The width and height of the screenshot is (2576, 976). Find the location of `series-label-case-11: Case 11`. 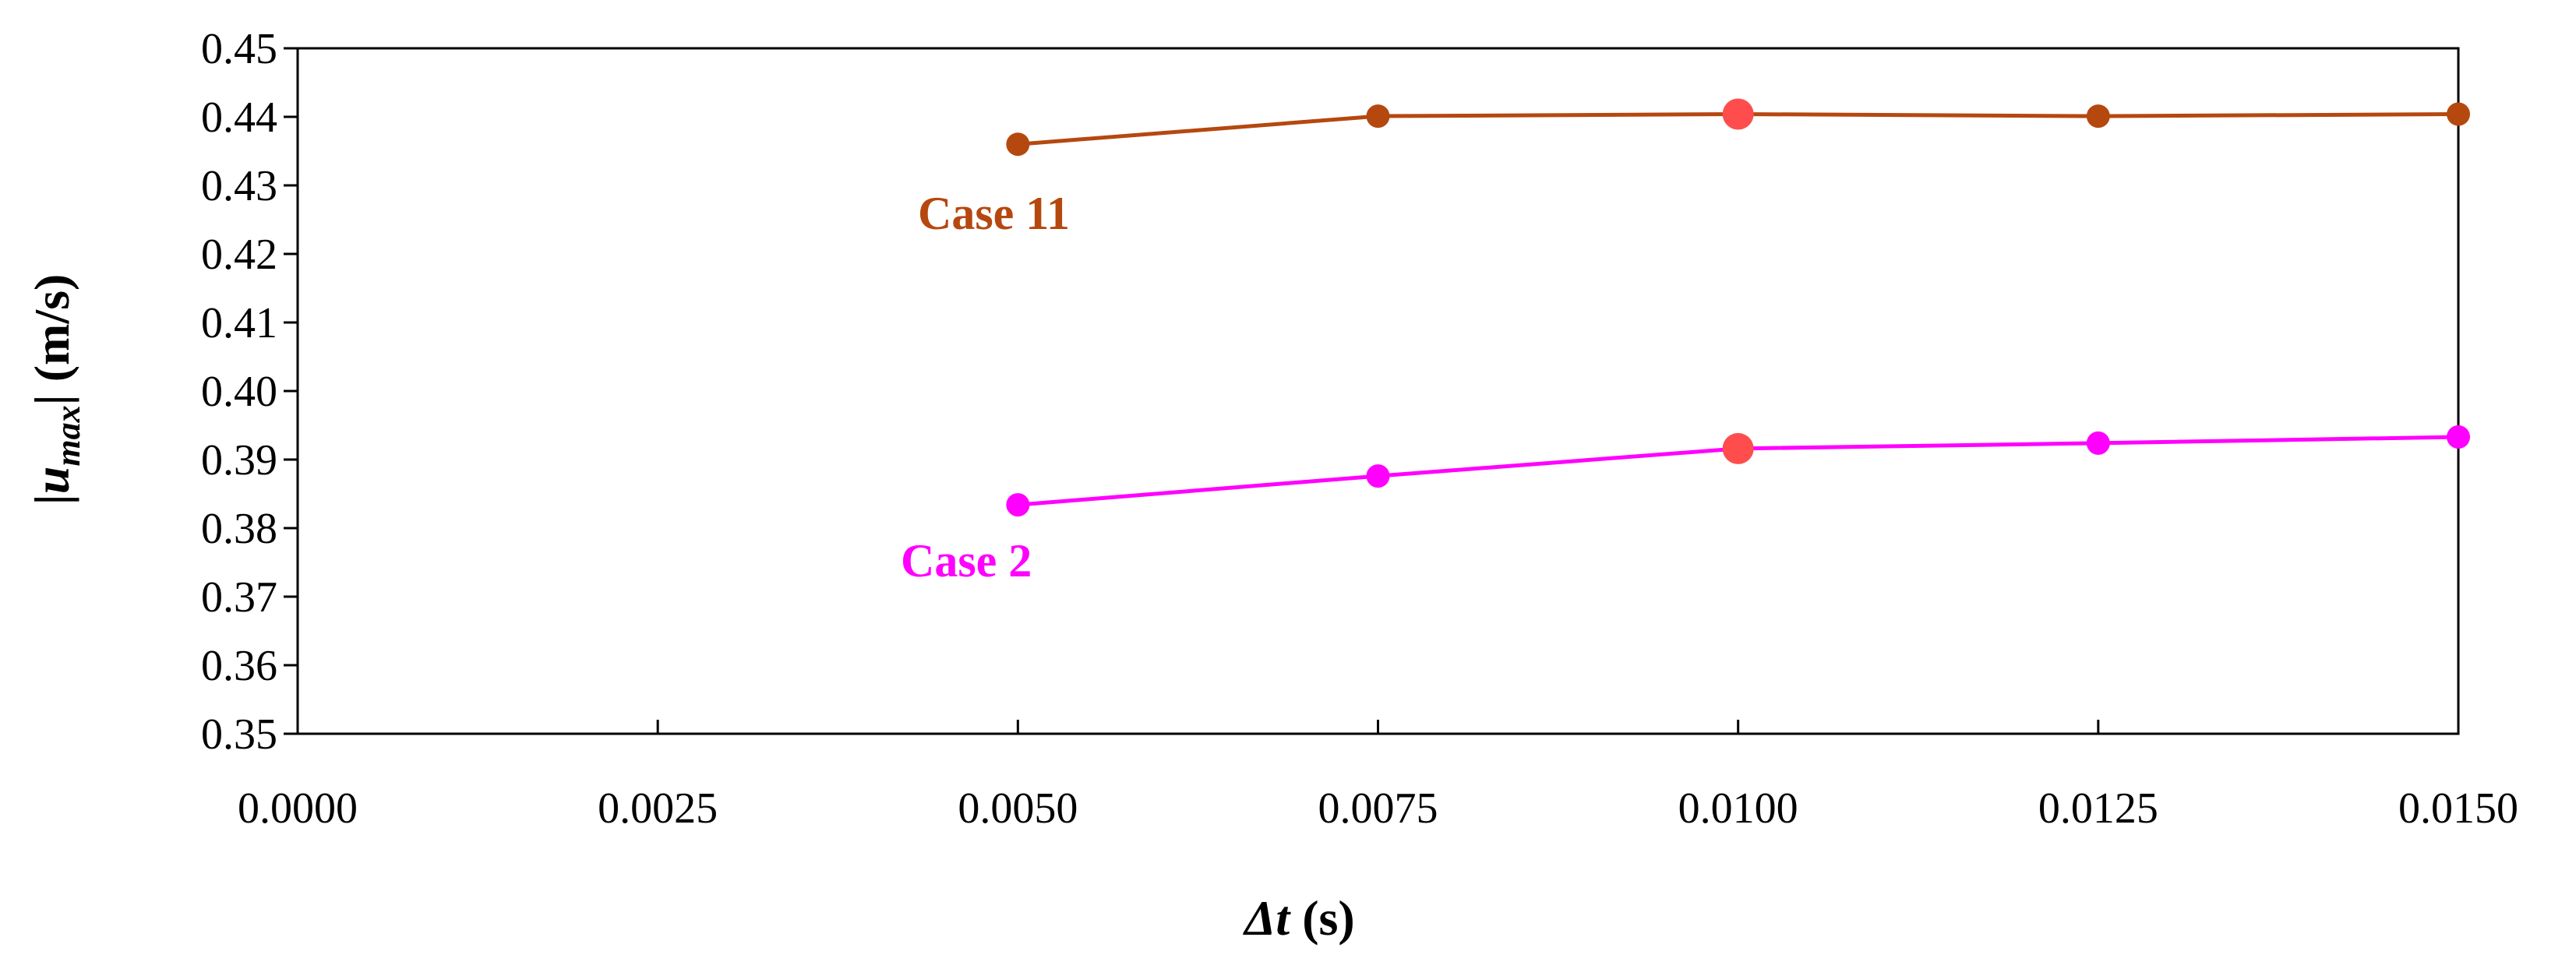

series-label-case-11: Case 11 is located at coordinates (994, 213).